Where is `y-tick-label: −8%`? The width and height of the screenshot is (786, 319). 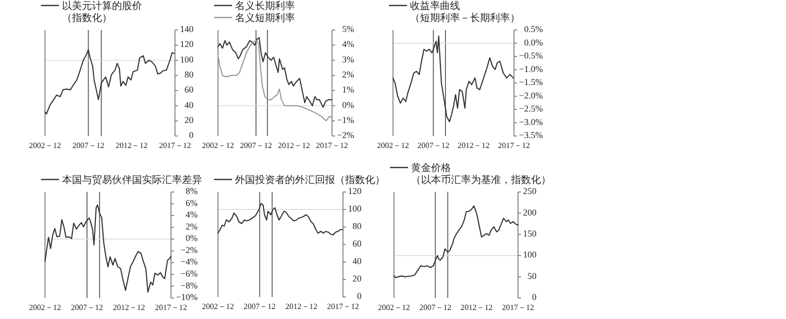
y-tick-label: −8% is located at coordinates (189, 285).